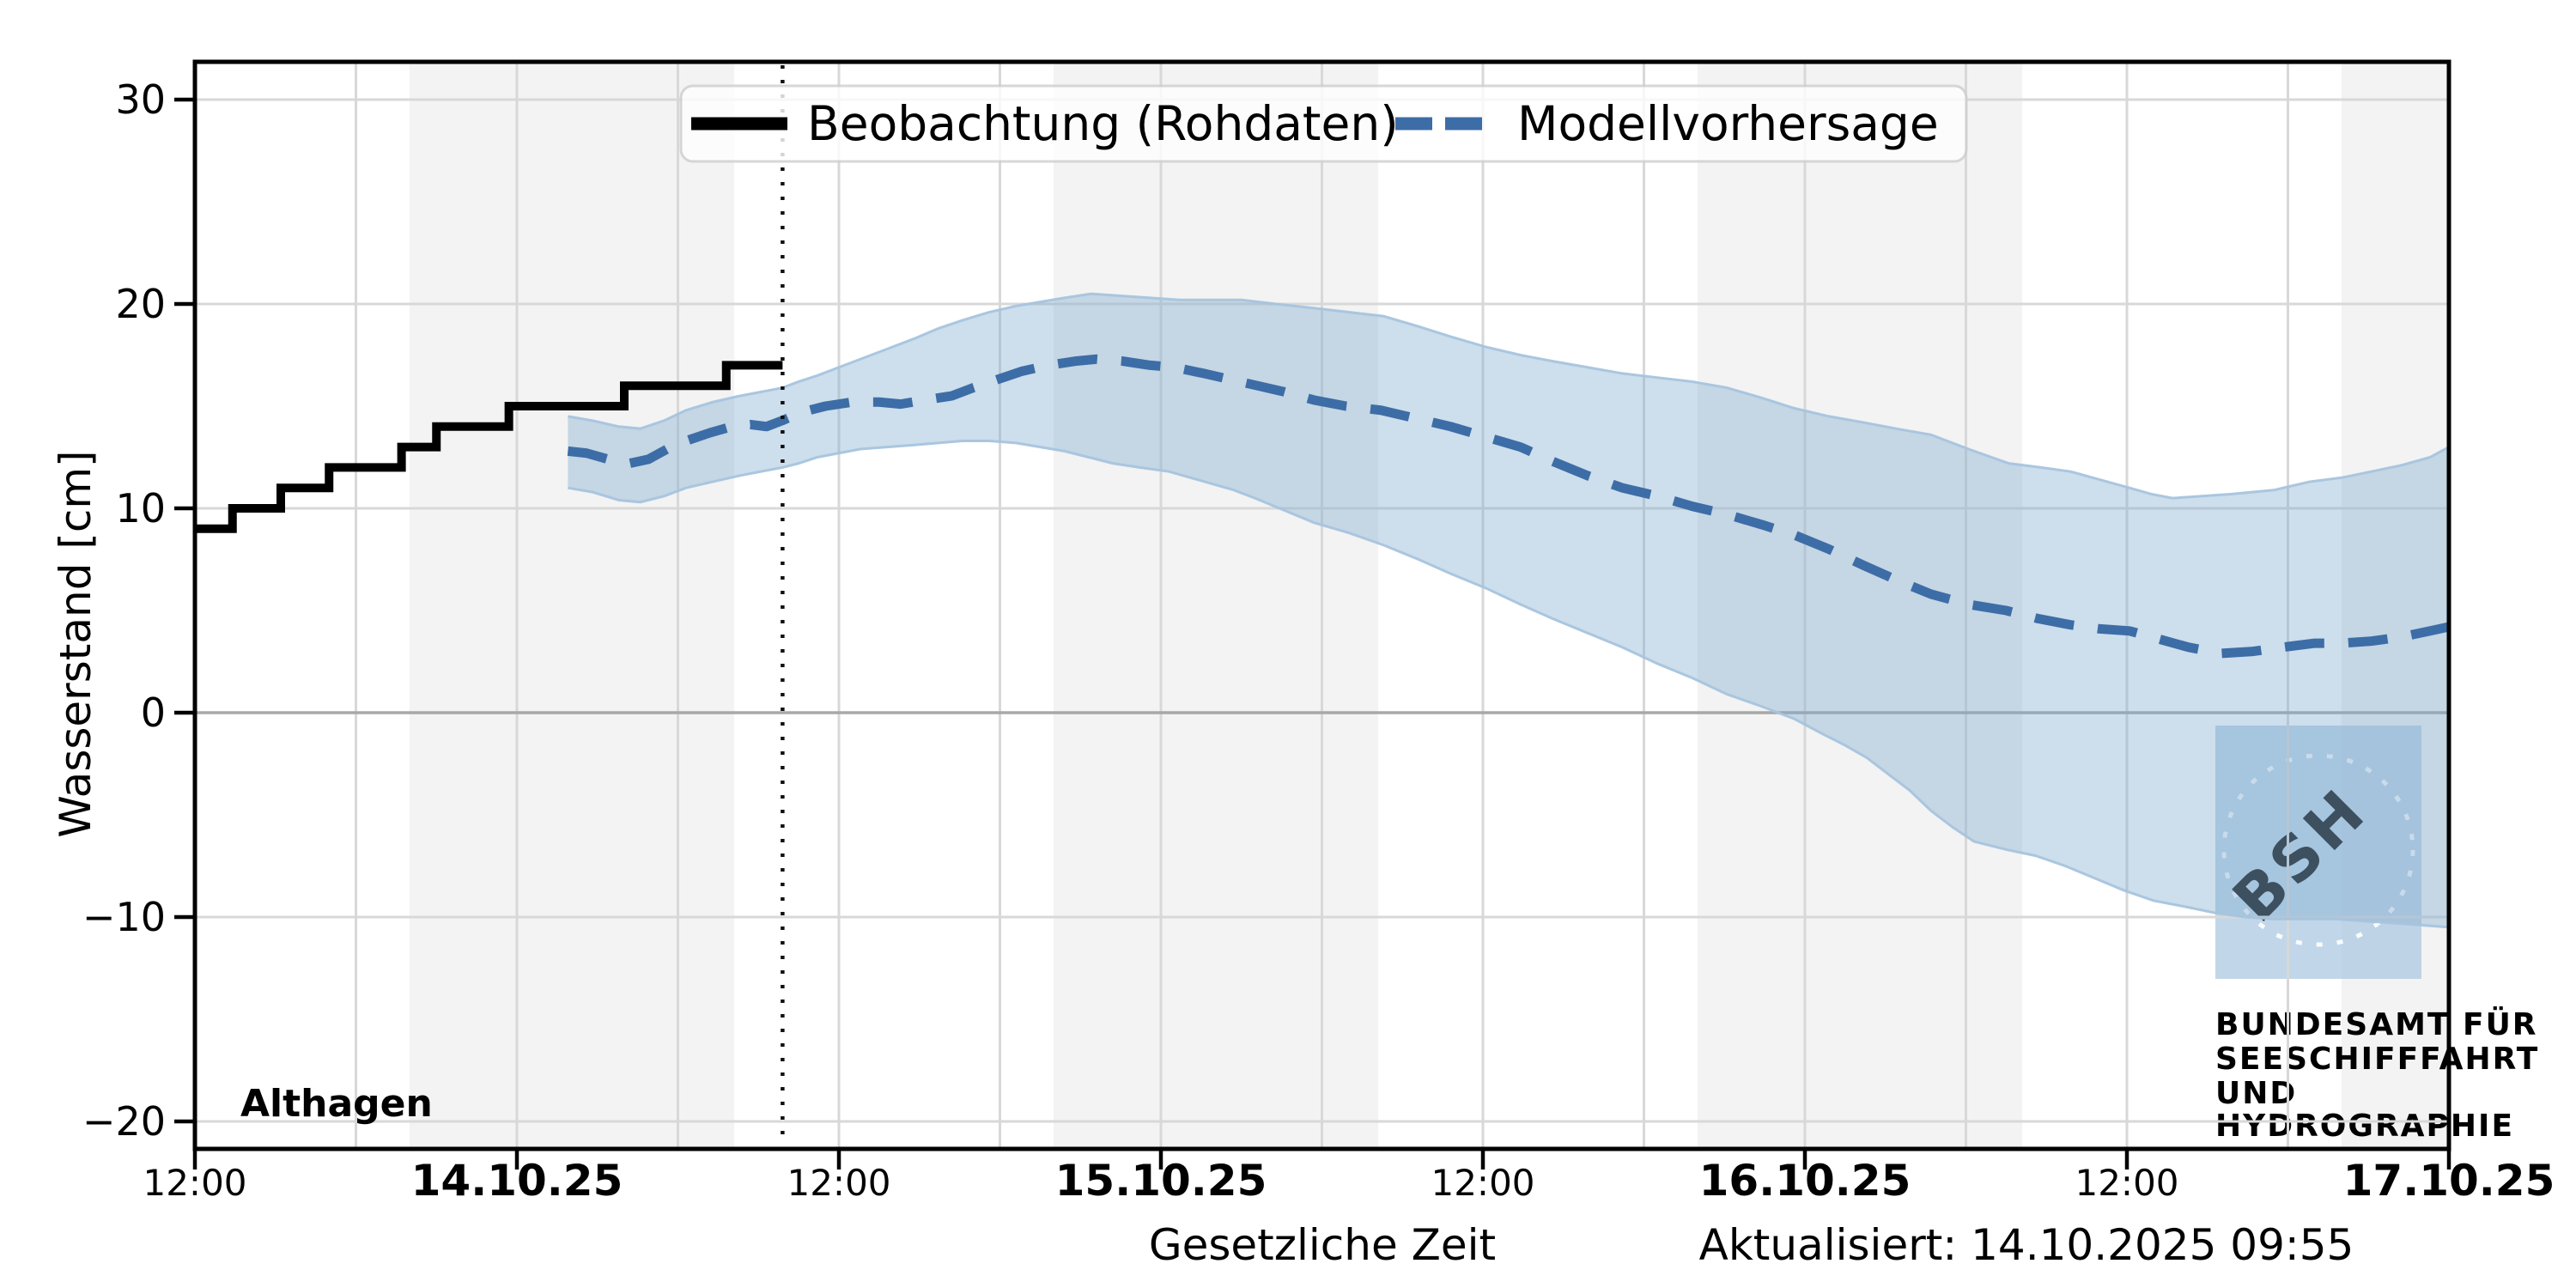 This screenshot has width=2576, height=1288. I want to click on logo-line-1: BUNDESAMT FÜR, so click(2376, 1024).